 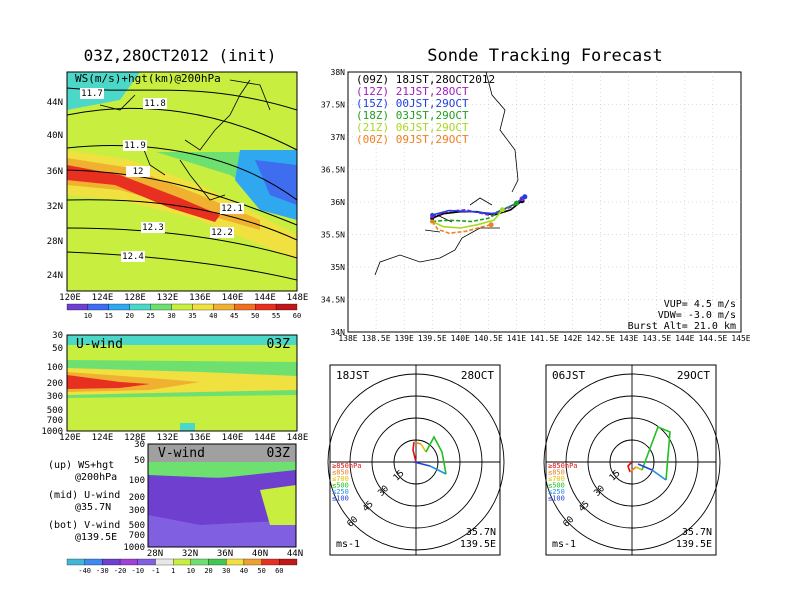 What do you see at coordinates (137, 481) in the screenshot?
I see `vwind-p-tick: 100` at bounding box center [137, 481].